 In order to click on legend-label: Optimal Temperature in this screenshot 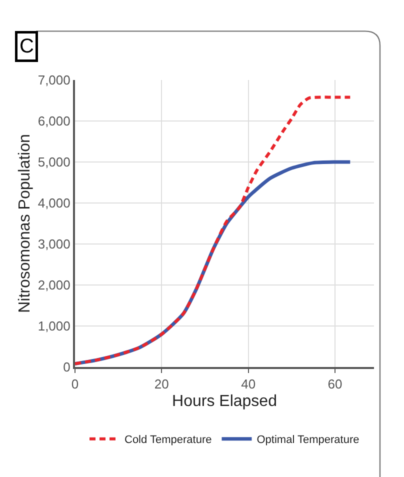, I will do `click(308, 440)`.